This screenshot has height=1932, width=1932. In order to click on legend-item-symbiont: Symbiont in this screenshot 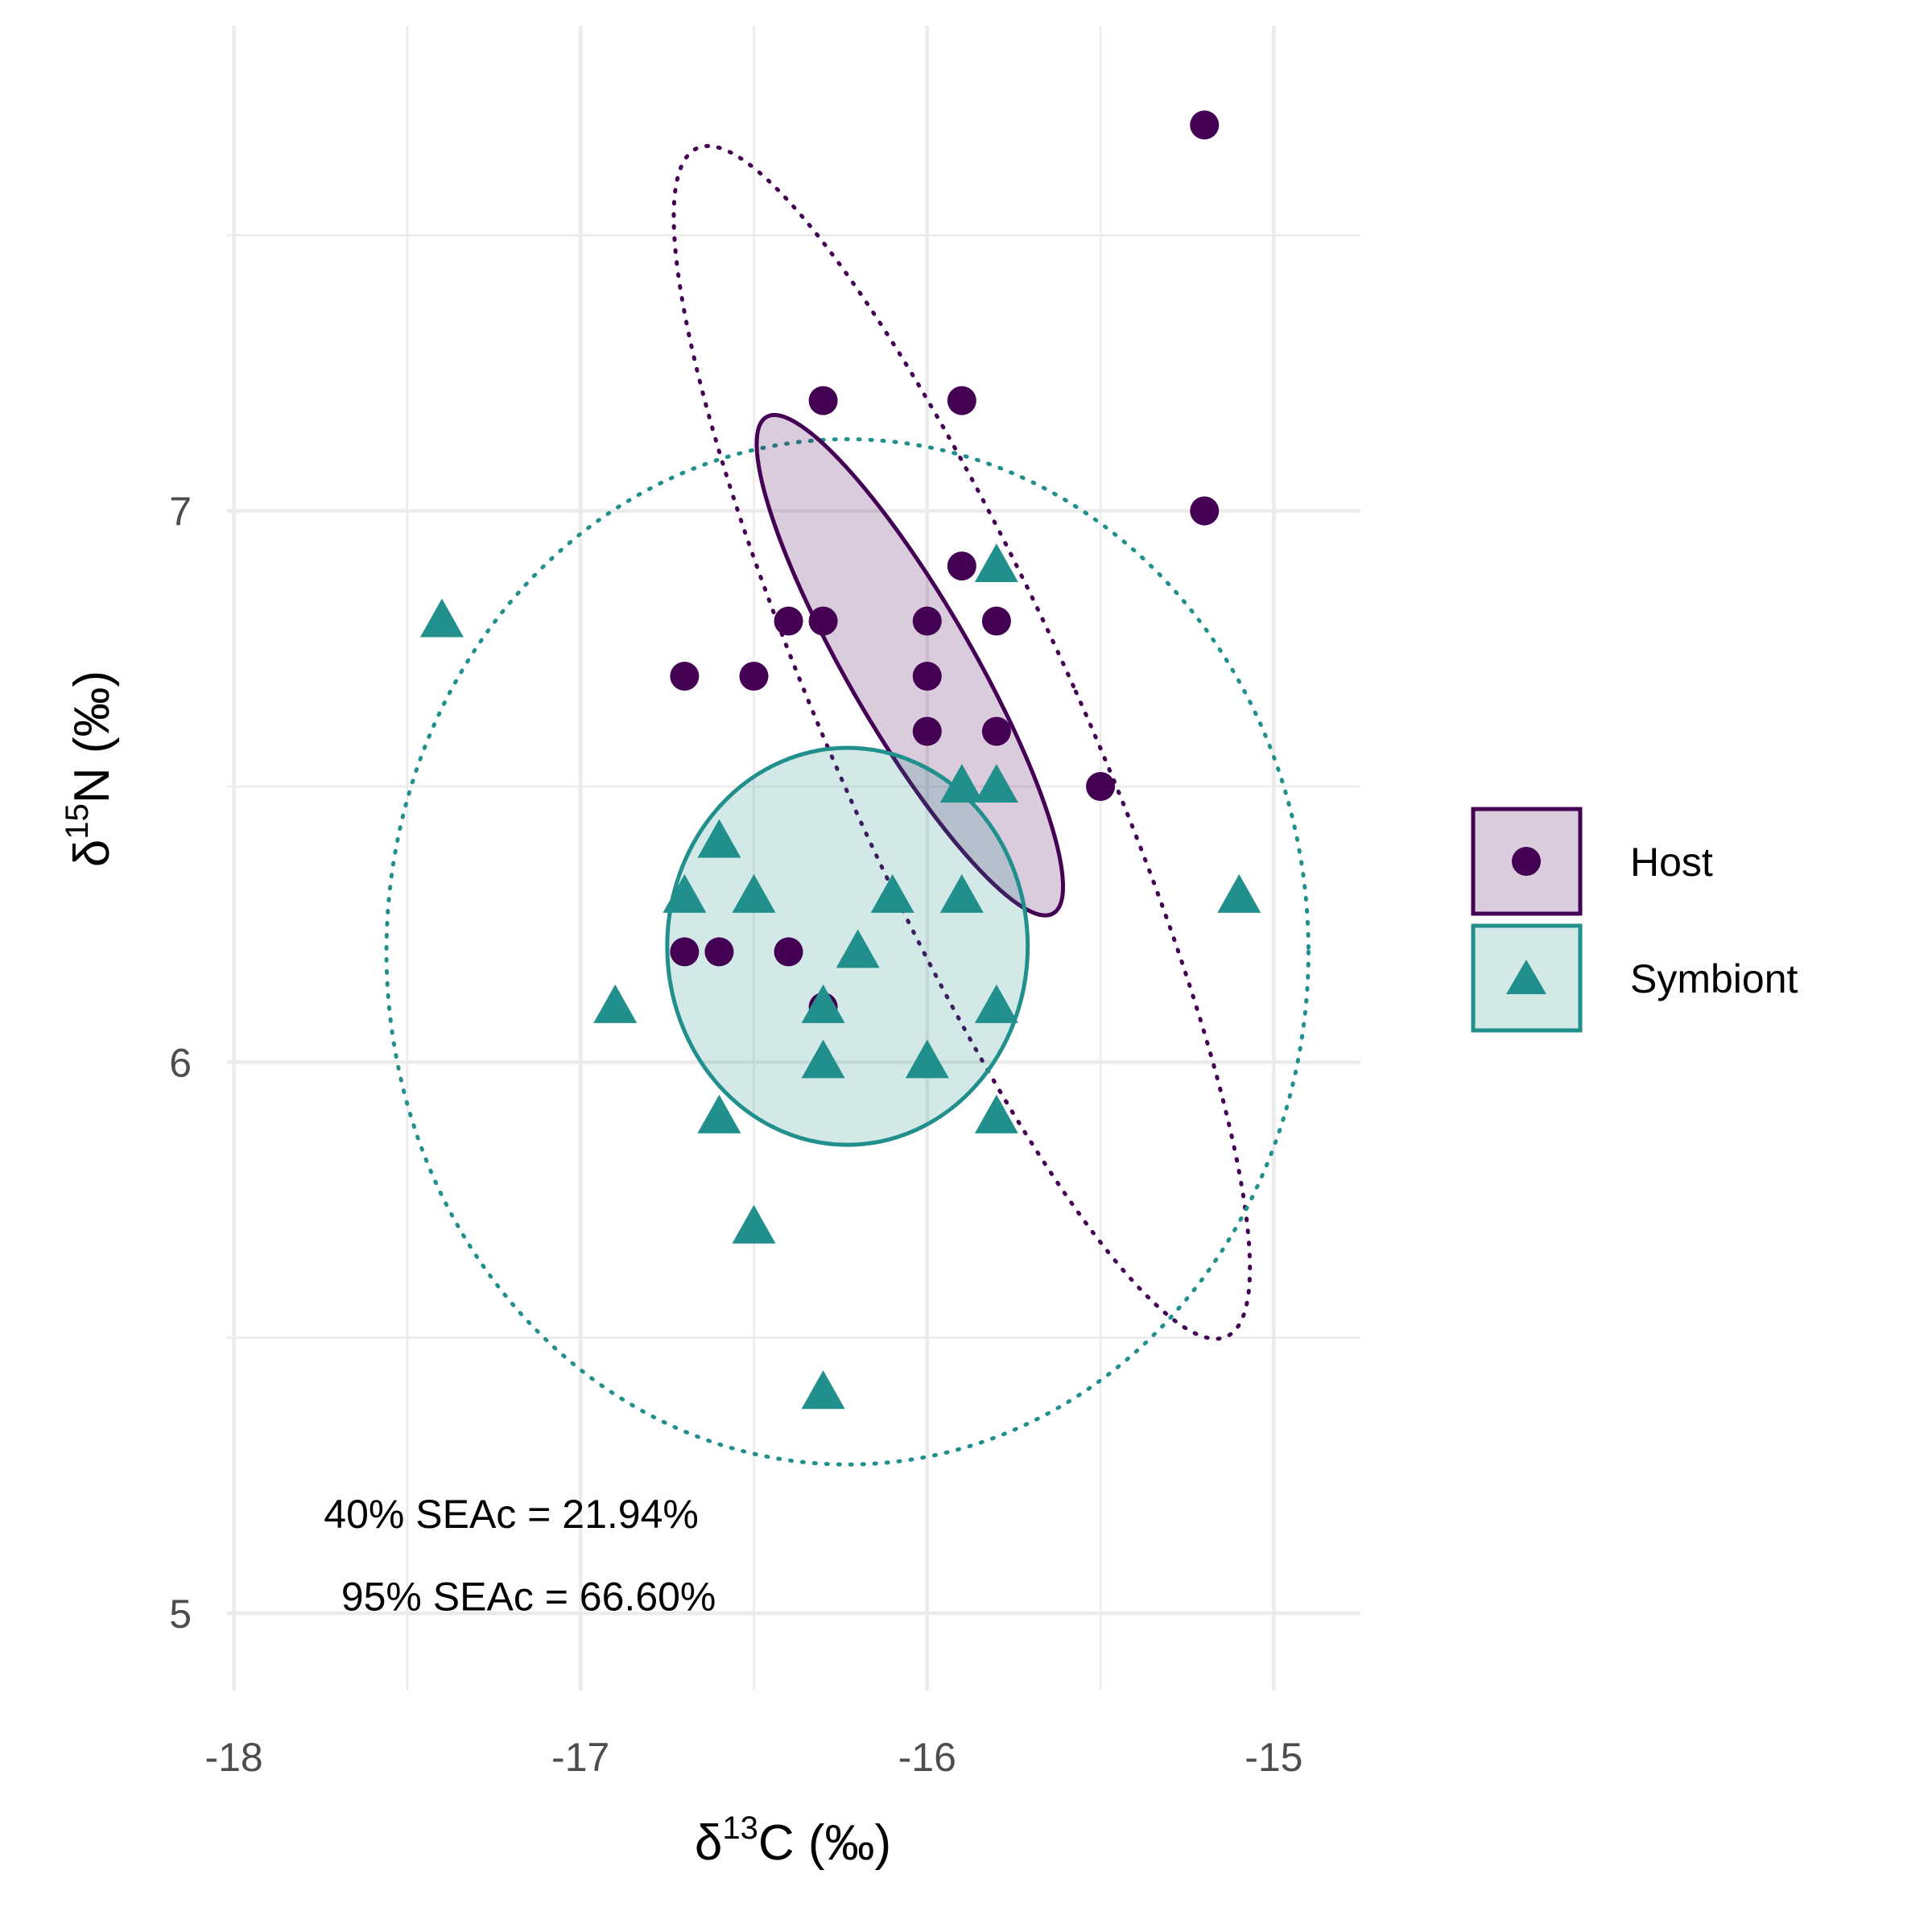, I will do `click(1634, 978)`.